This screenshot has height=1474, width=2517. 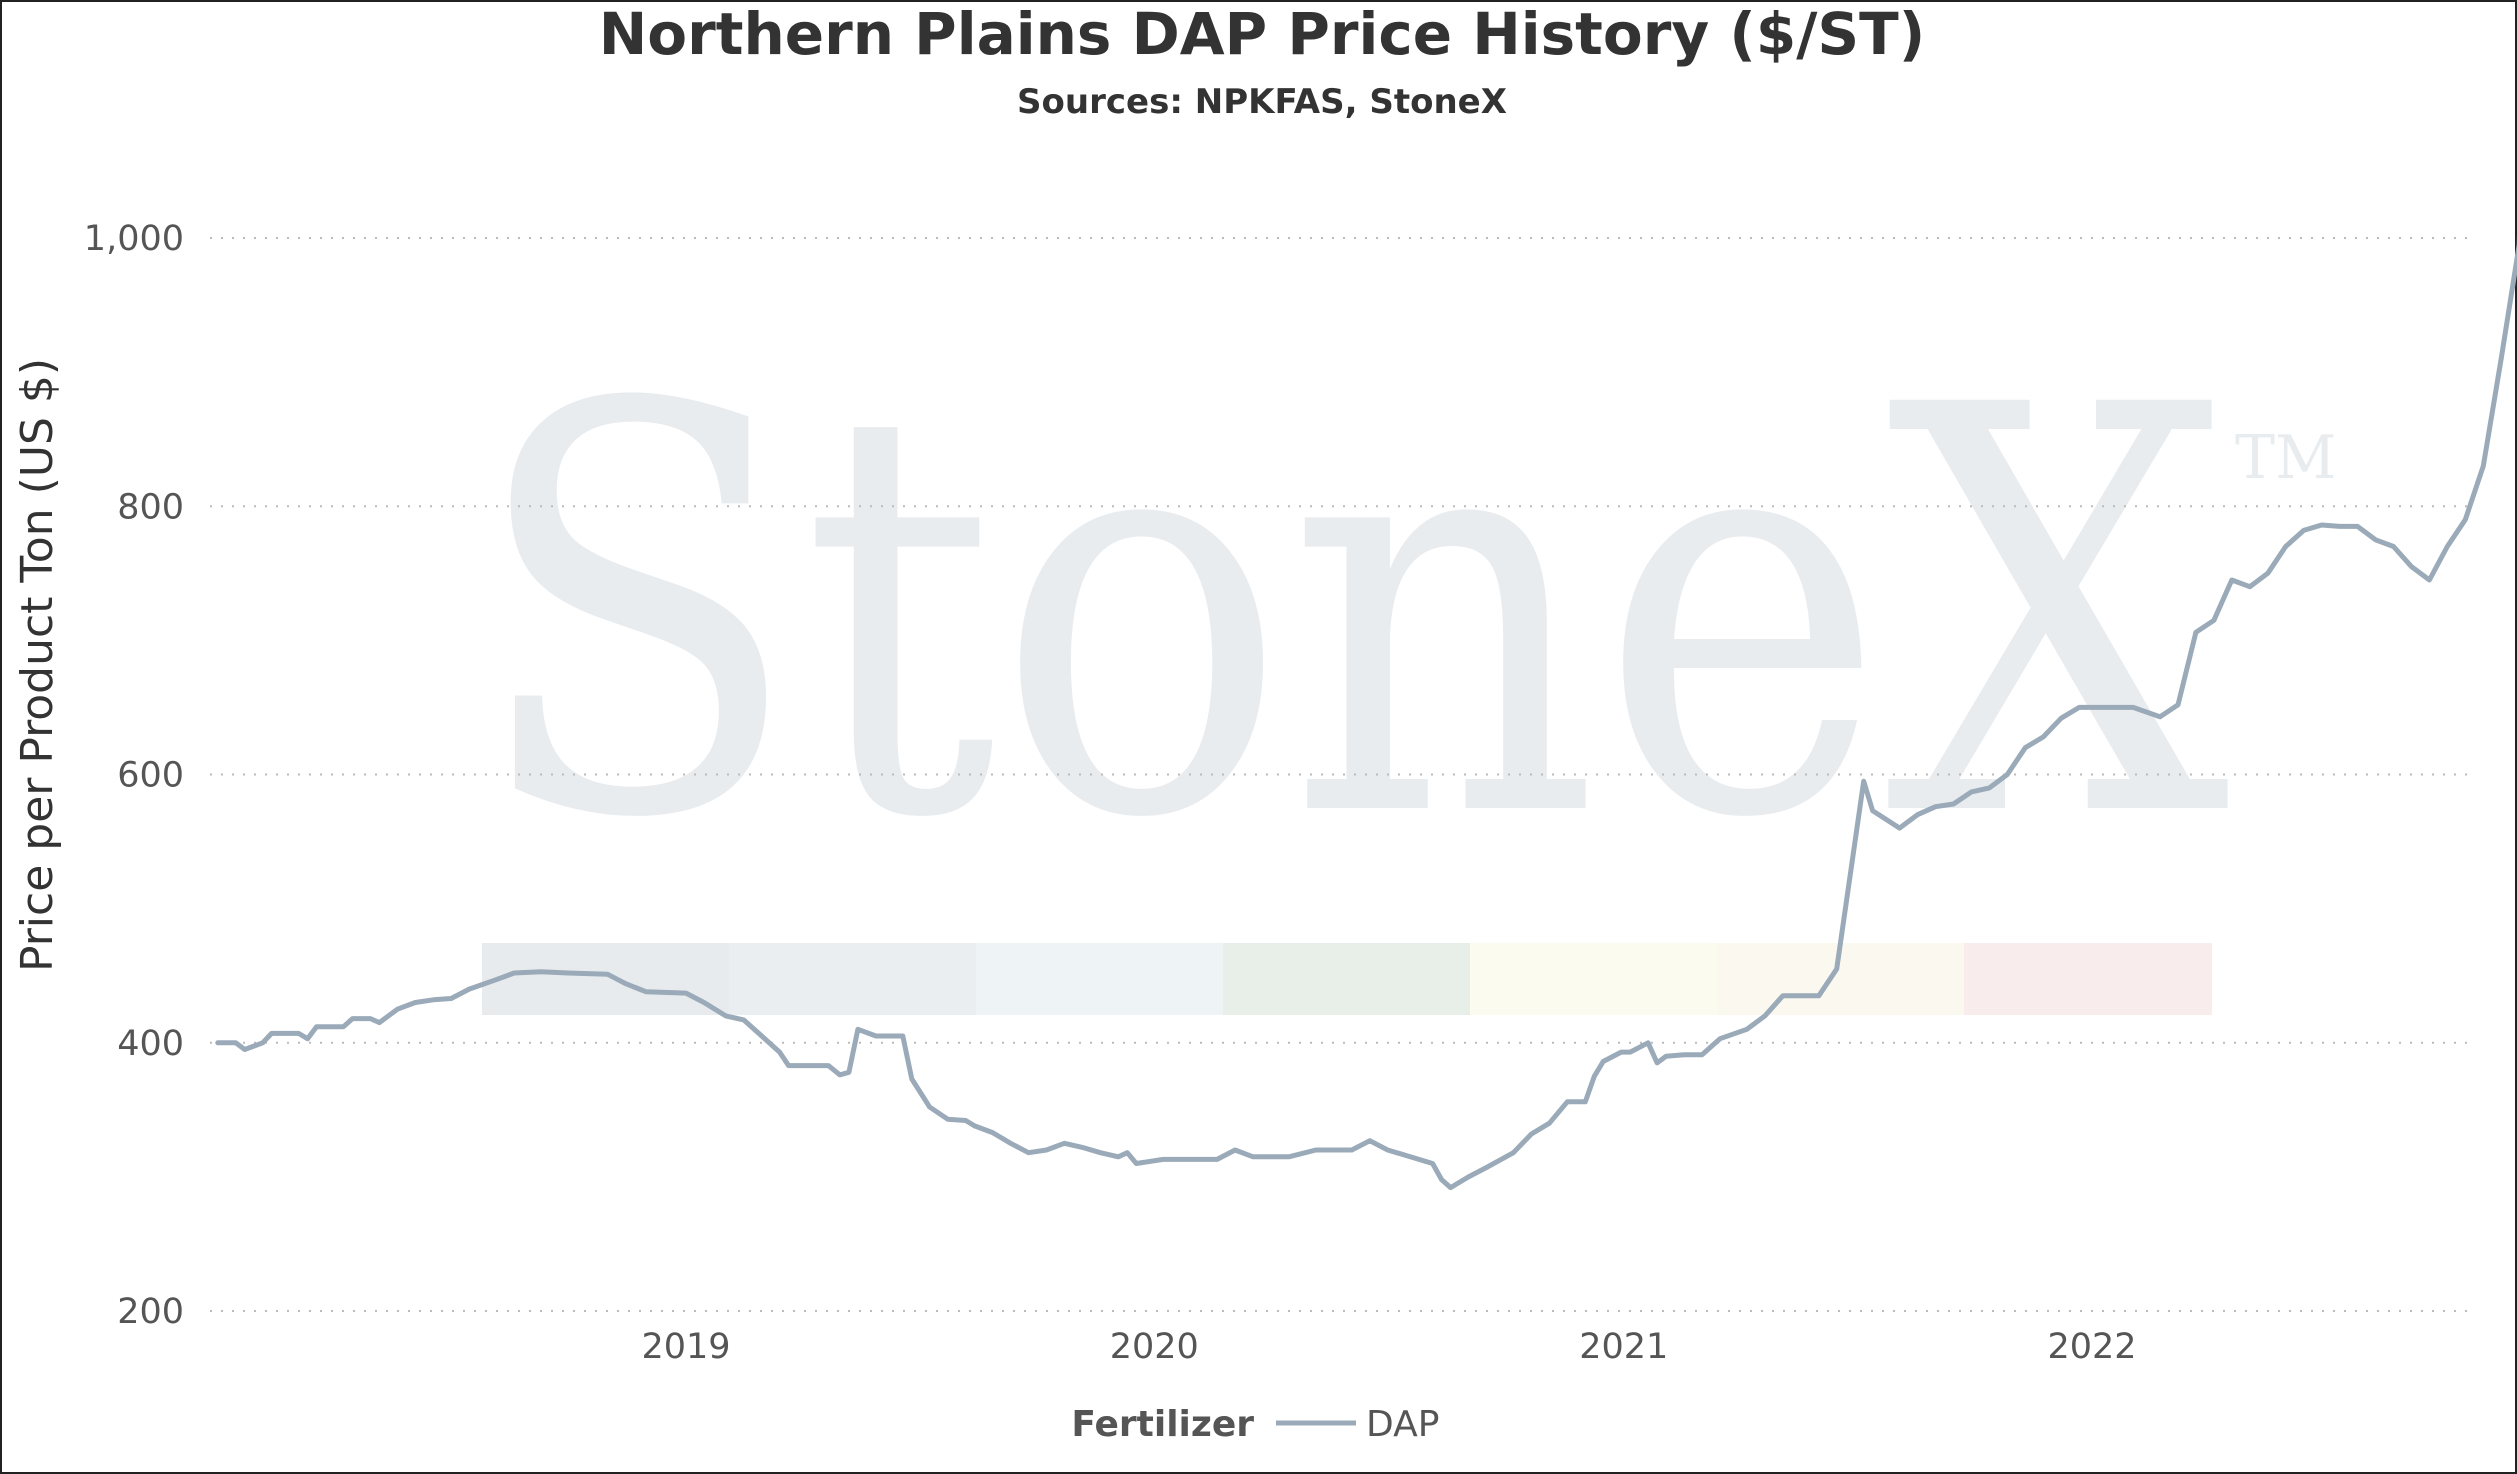 What do you see at coordinates (1154, 1347) in the screenshot?
I see `x-tick-label: 2020` at bounding box center [1154, 1347].